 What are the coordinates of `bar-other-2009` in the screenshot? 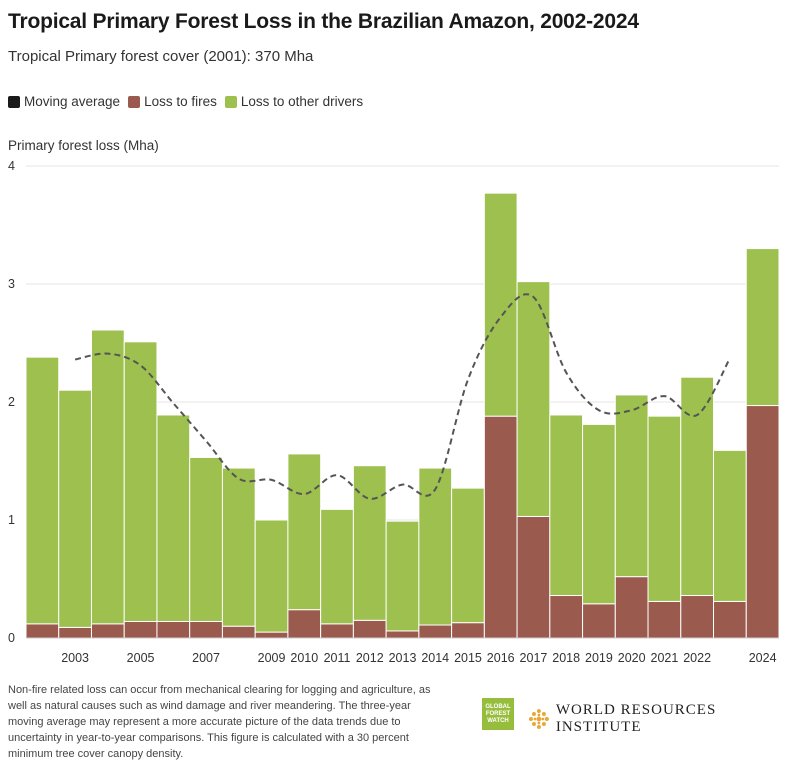 It's located at (271, 576).